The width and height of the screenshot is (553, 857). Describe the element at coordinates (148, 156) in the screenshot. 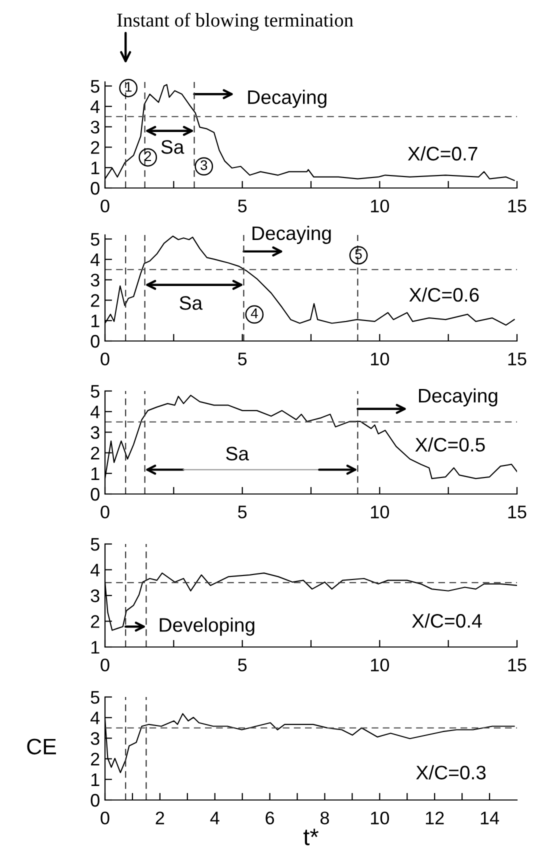

I see `annotation: 2` at that location.